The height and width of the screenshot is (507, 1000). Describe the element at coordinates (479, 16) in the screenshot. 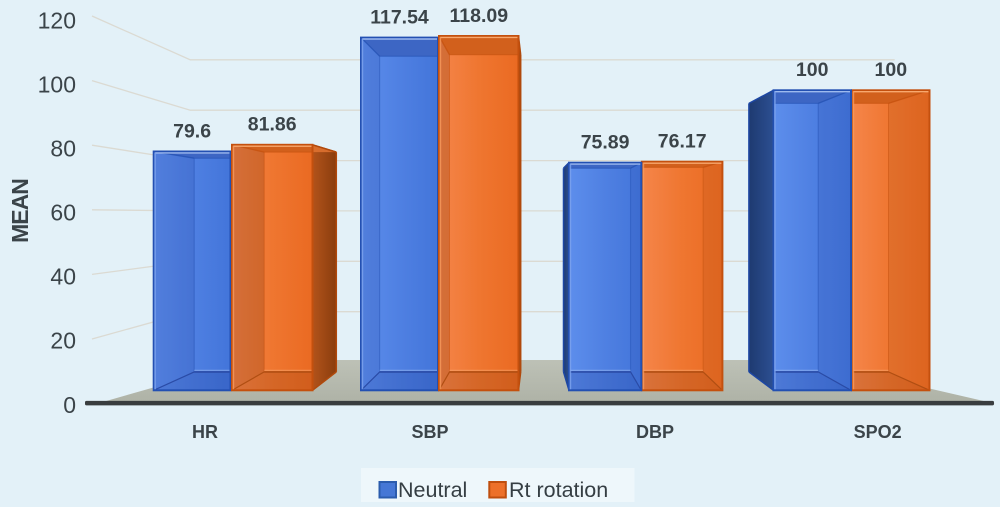

I see `svg-text: 118.09` at that location.